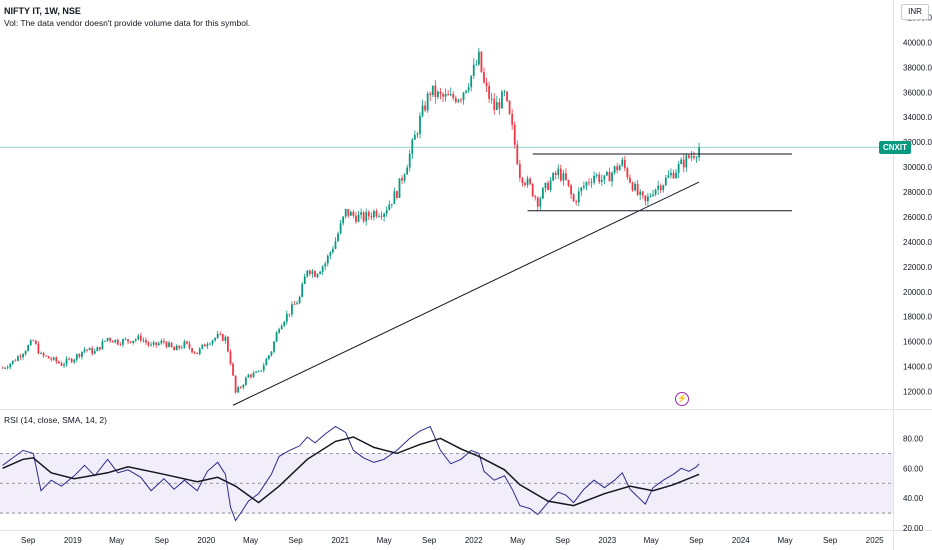  I want to click on rsi-legend: RSI (14, close, SMA, 14, 2), so click(55, 420).